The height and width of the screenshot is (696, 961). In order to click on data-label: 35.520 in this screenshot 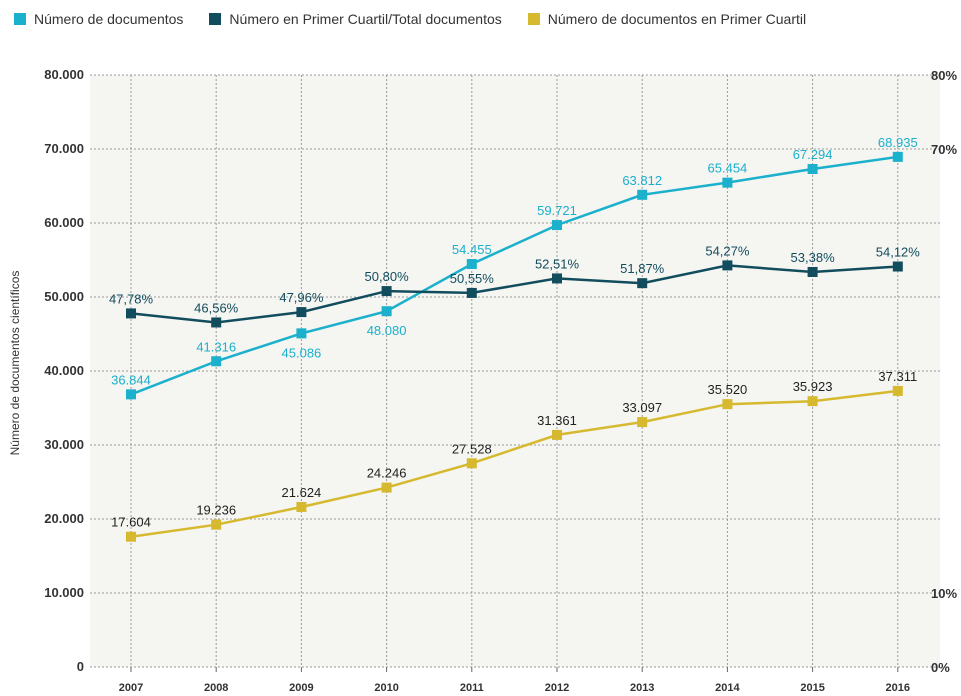, I will do `click(728, 389)`.